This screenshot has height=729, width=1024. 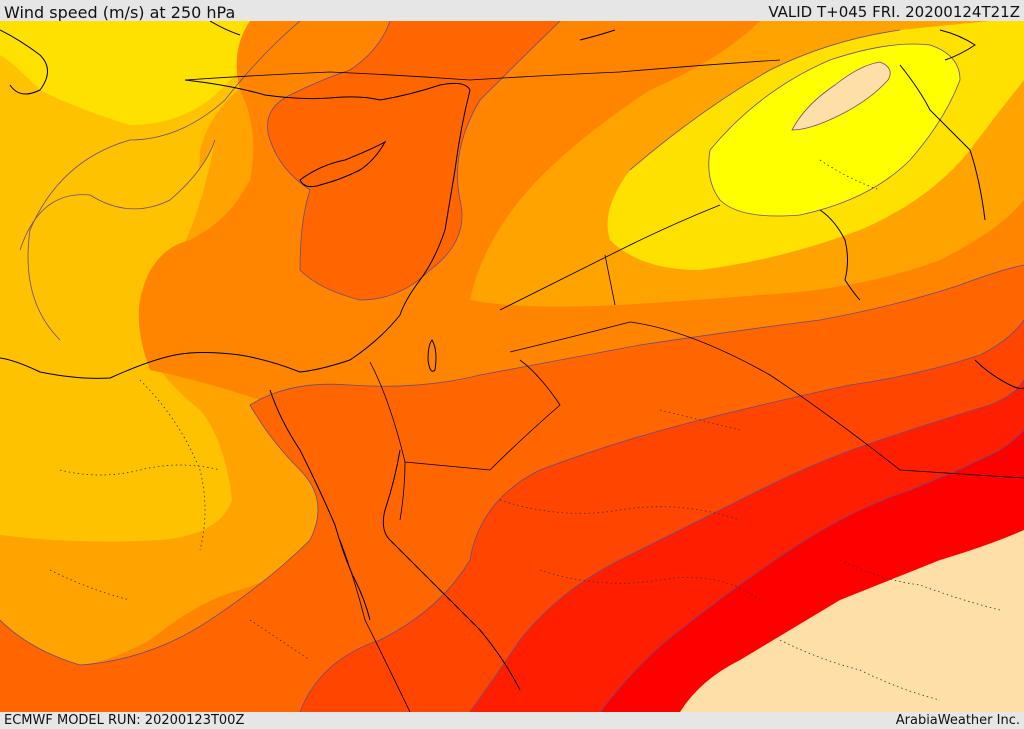 I want to click on band-deep-orange, so click(x=413, y=160).